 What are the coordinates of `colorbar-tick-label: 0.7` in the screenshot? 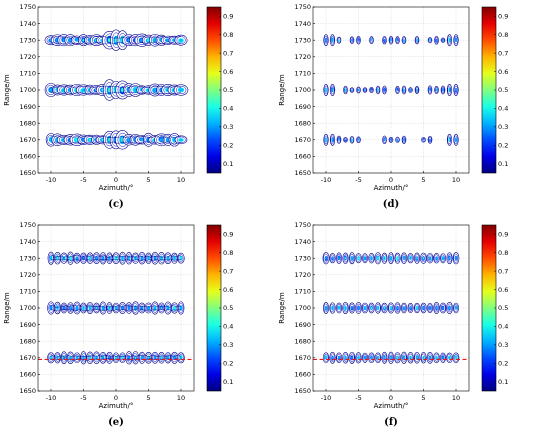 It's located at (228, 271).